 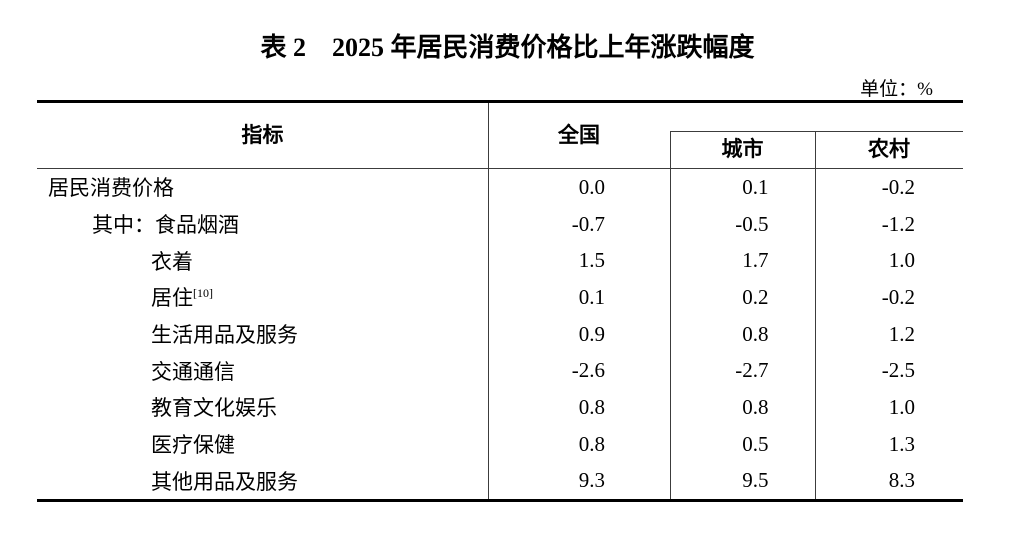 I want to click on column-header-indicator: 指标, so click(x=262, y=135).